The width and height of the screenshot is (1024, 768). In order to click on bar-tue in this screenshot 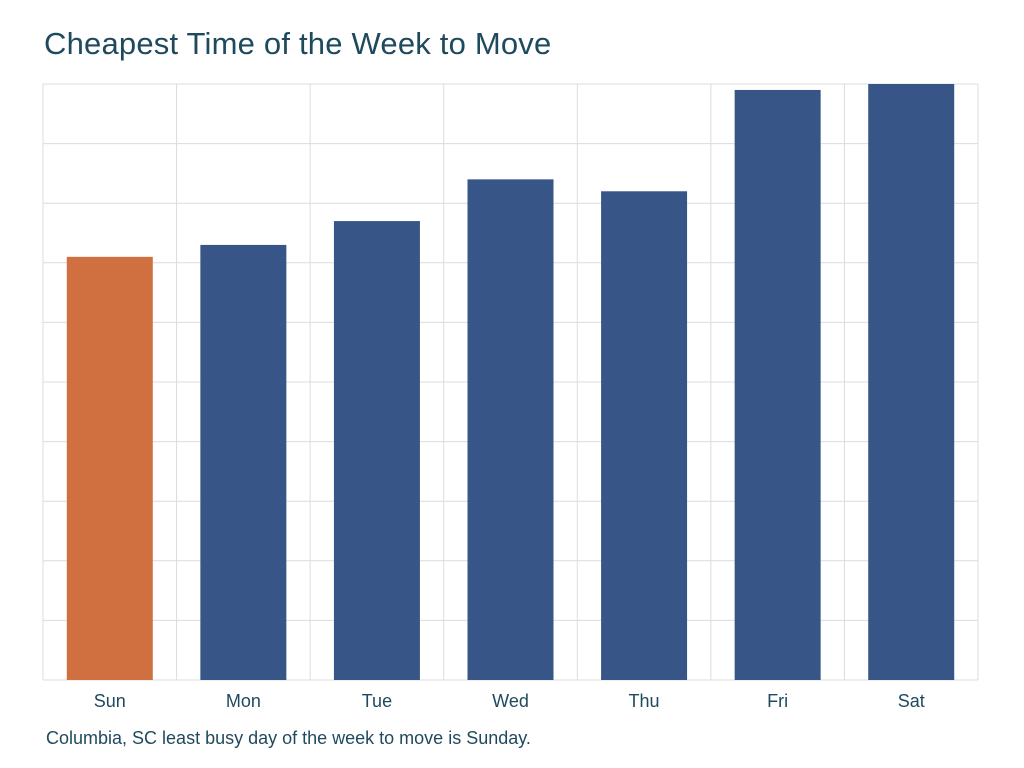, I will do `click(376, 450)`.